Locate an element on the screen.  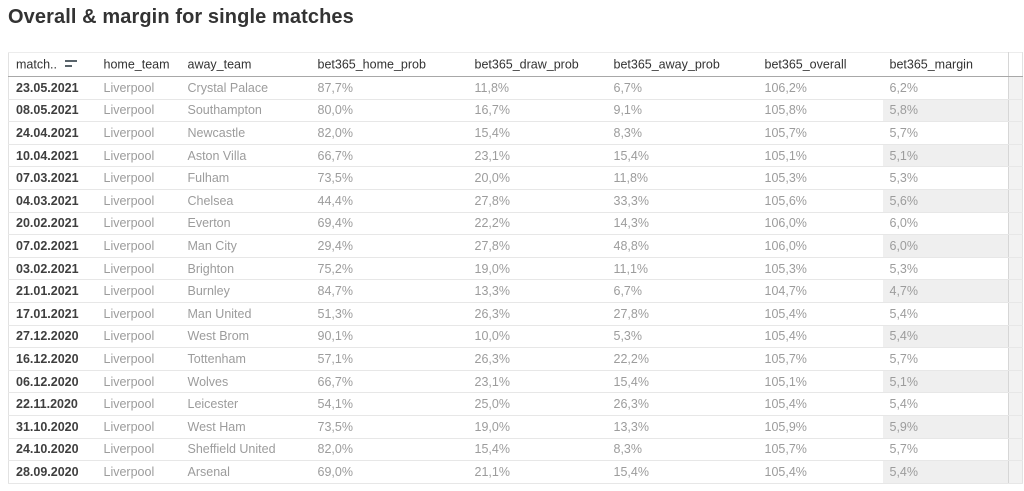
cell-bet365-away-prob: 11,1% is located at coordinates (682, 269).